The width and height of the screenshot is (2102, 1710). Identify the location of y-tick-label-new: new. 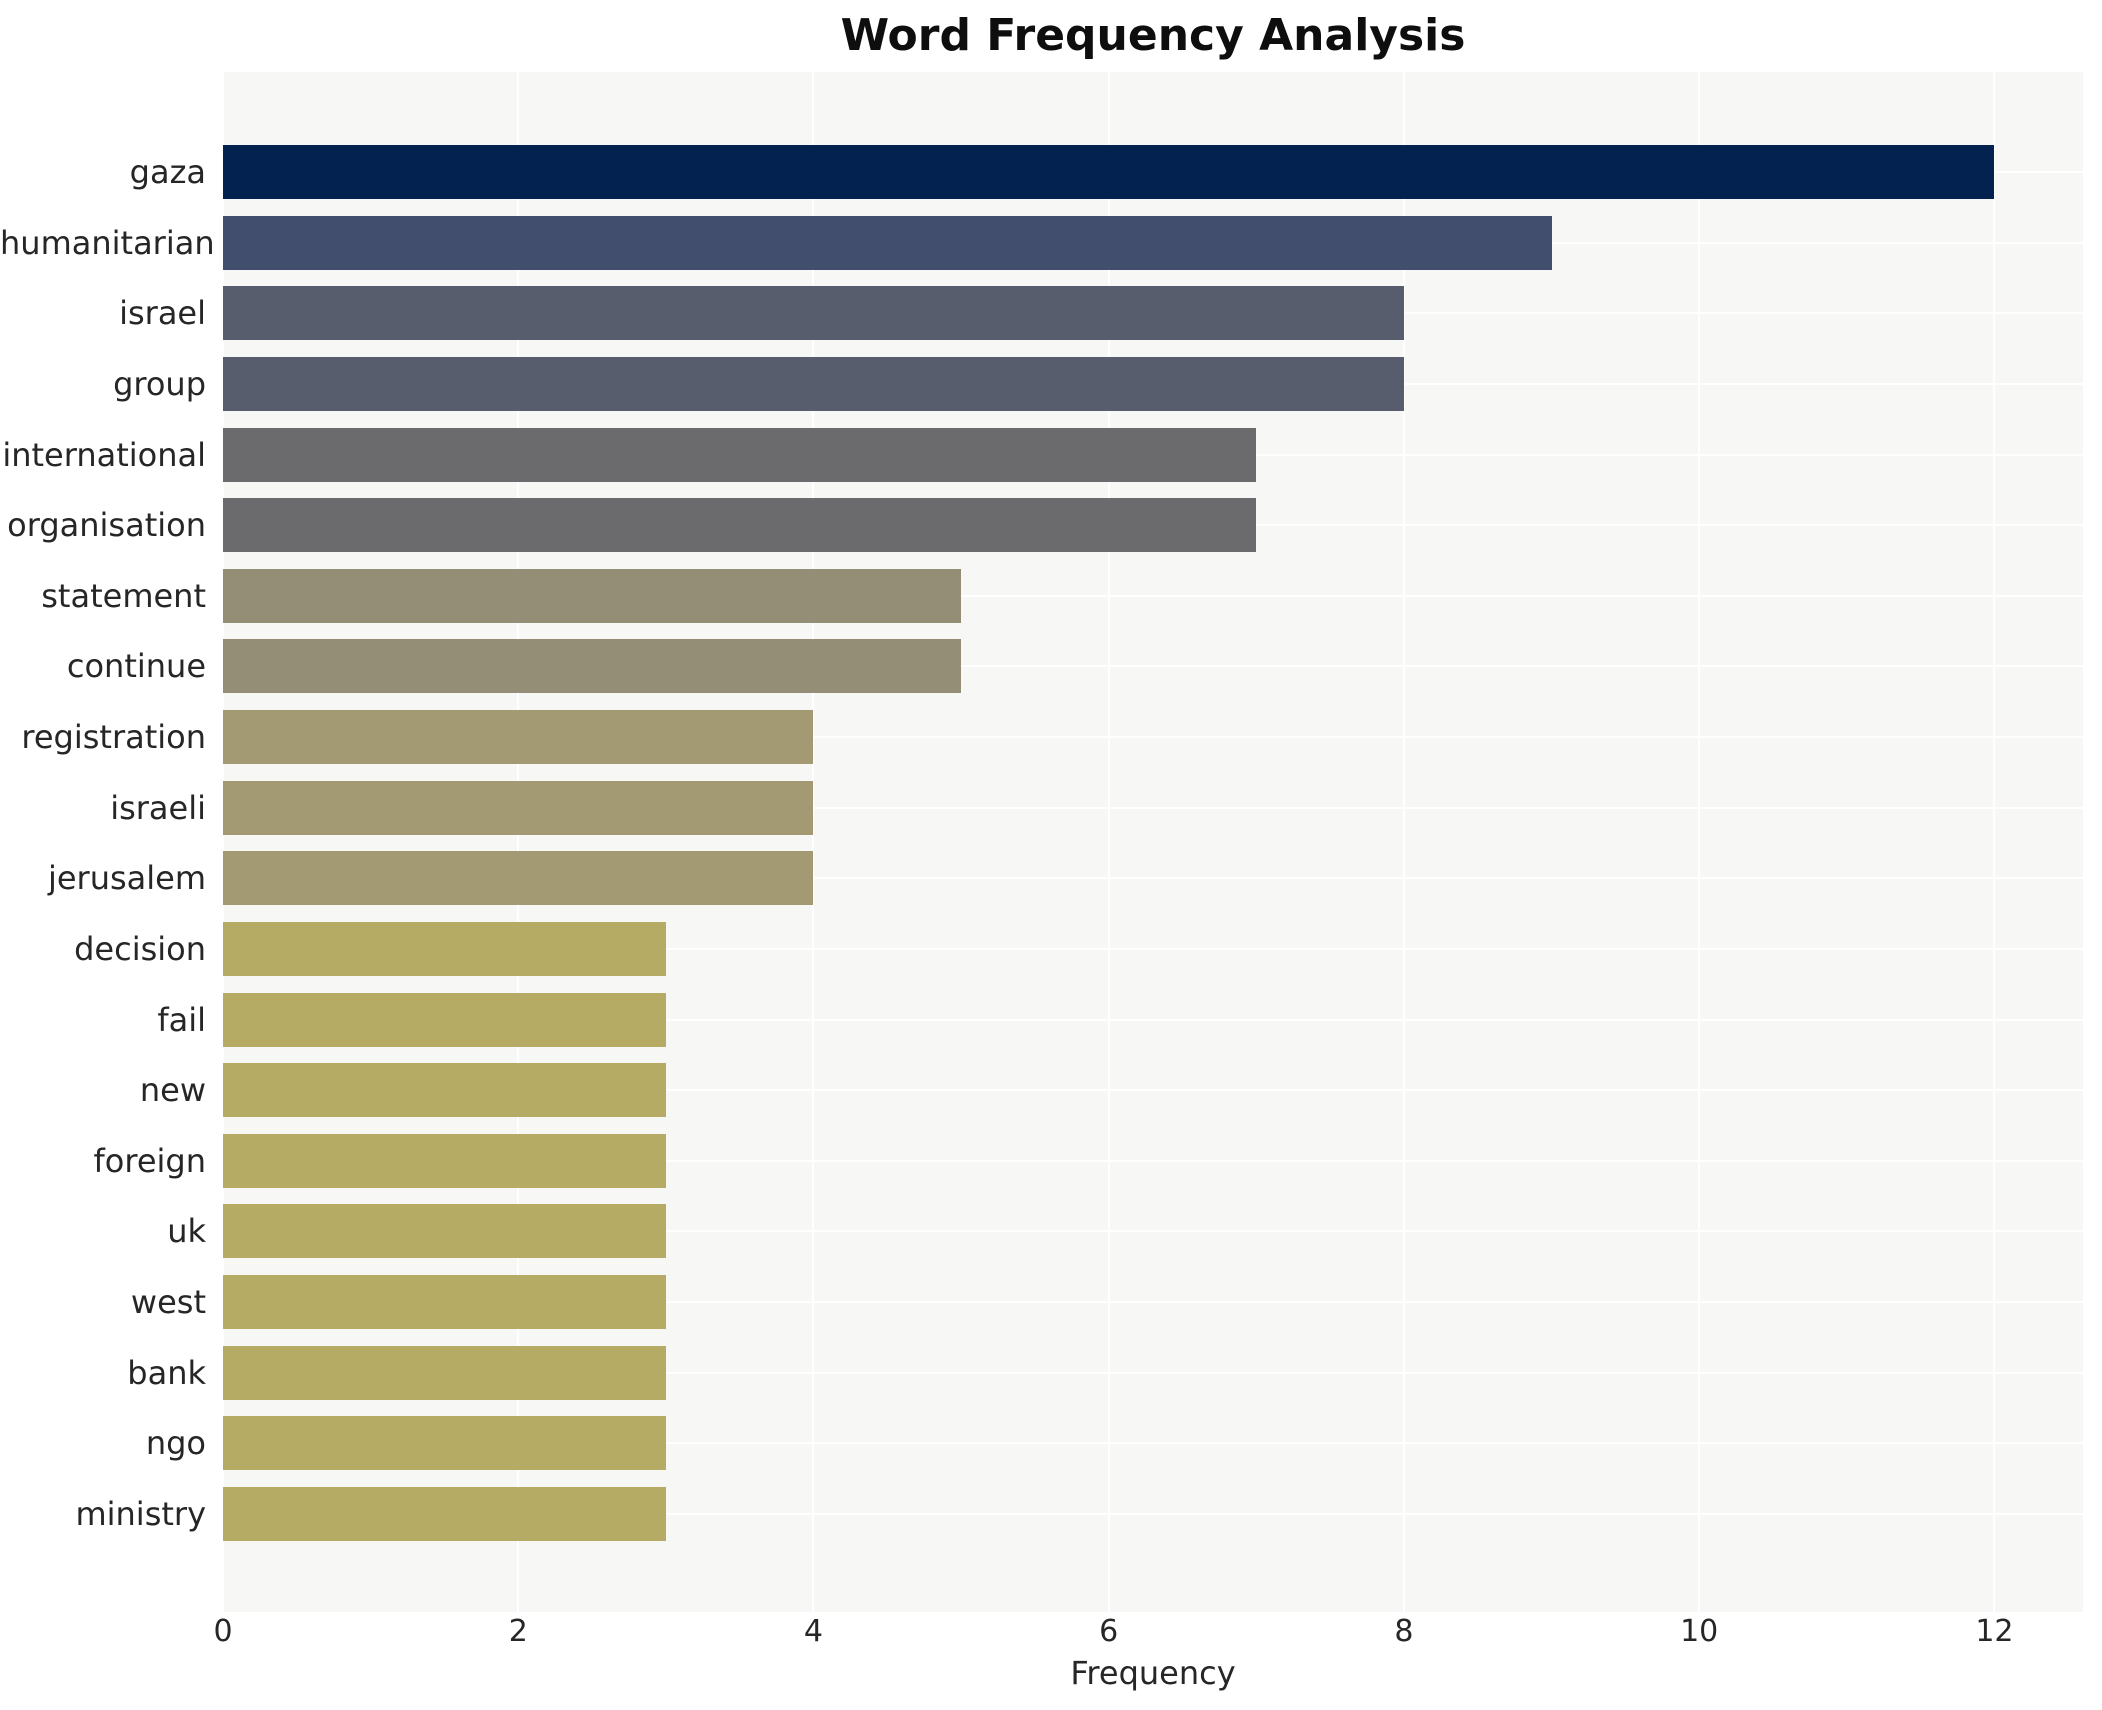
(172, 1090).